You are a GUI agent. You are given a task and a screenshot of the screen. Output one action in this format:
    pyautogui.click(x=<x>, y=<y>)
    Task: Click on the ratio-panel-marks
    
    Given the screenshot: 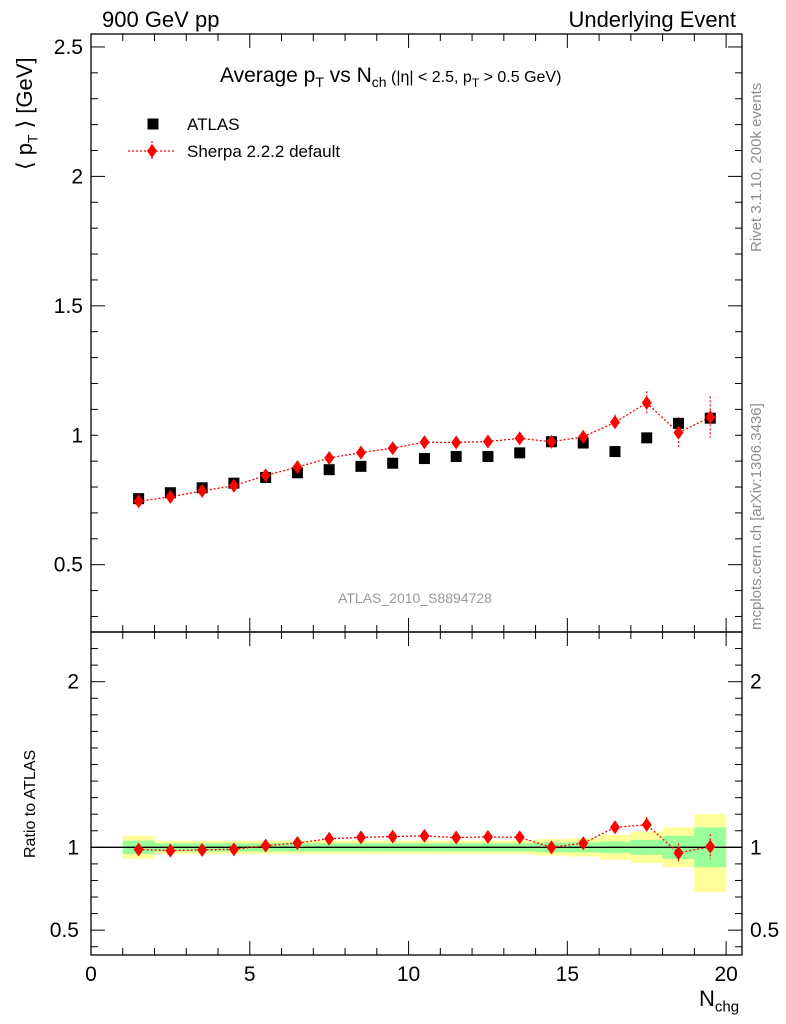 What is the action you would take?
    pyautogui.click(x=424, y=840)
    